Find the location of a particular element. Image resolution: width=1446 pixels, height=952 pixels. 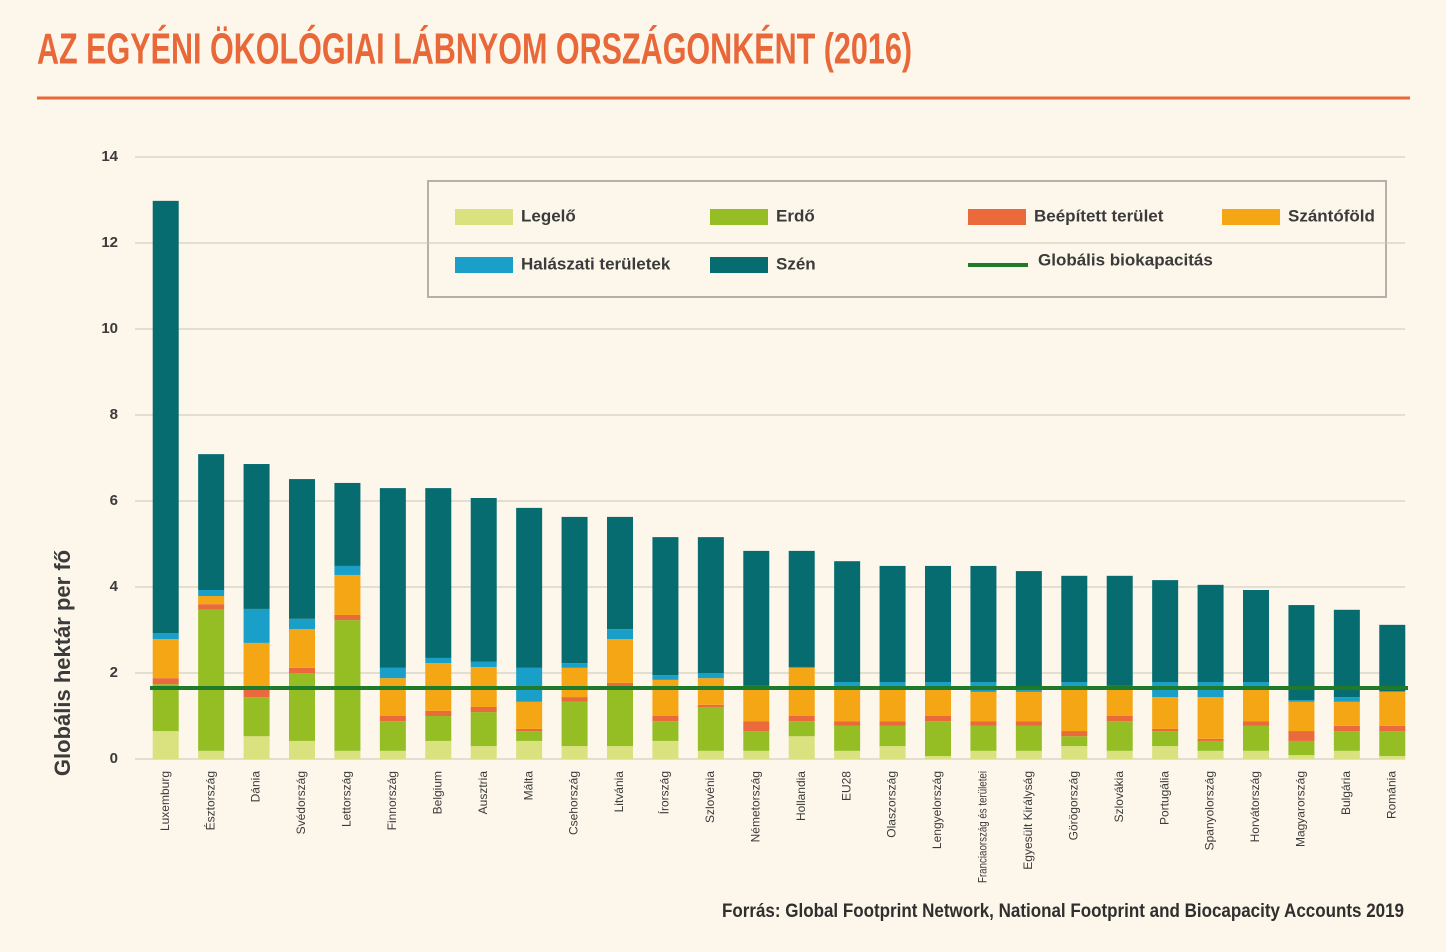

x-tick-label: Bulgária is located at coordinates (1346, 793).